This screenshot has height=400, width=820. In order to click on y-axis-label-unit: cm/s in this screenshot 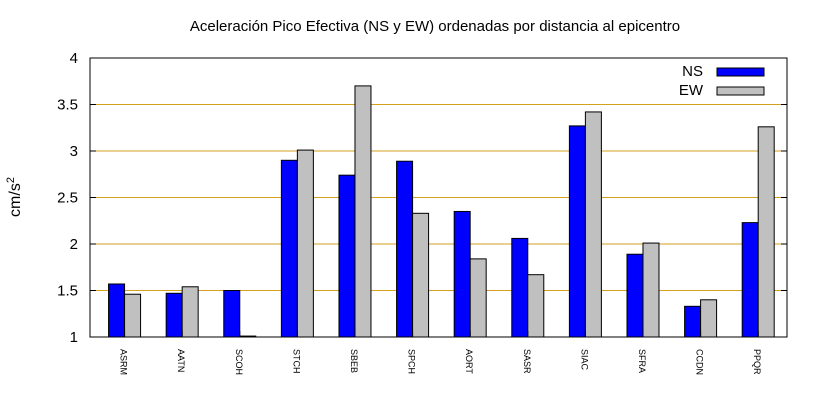, I will do `click(15, 200)`.